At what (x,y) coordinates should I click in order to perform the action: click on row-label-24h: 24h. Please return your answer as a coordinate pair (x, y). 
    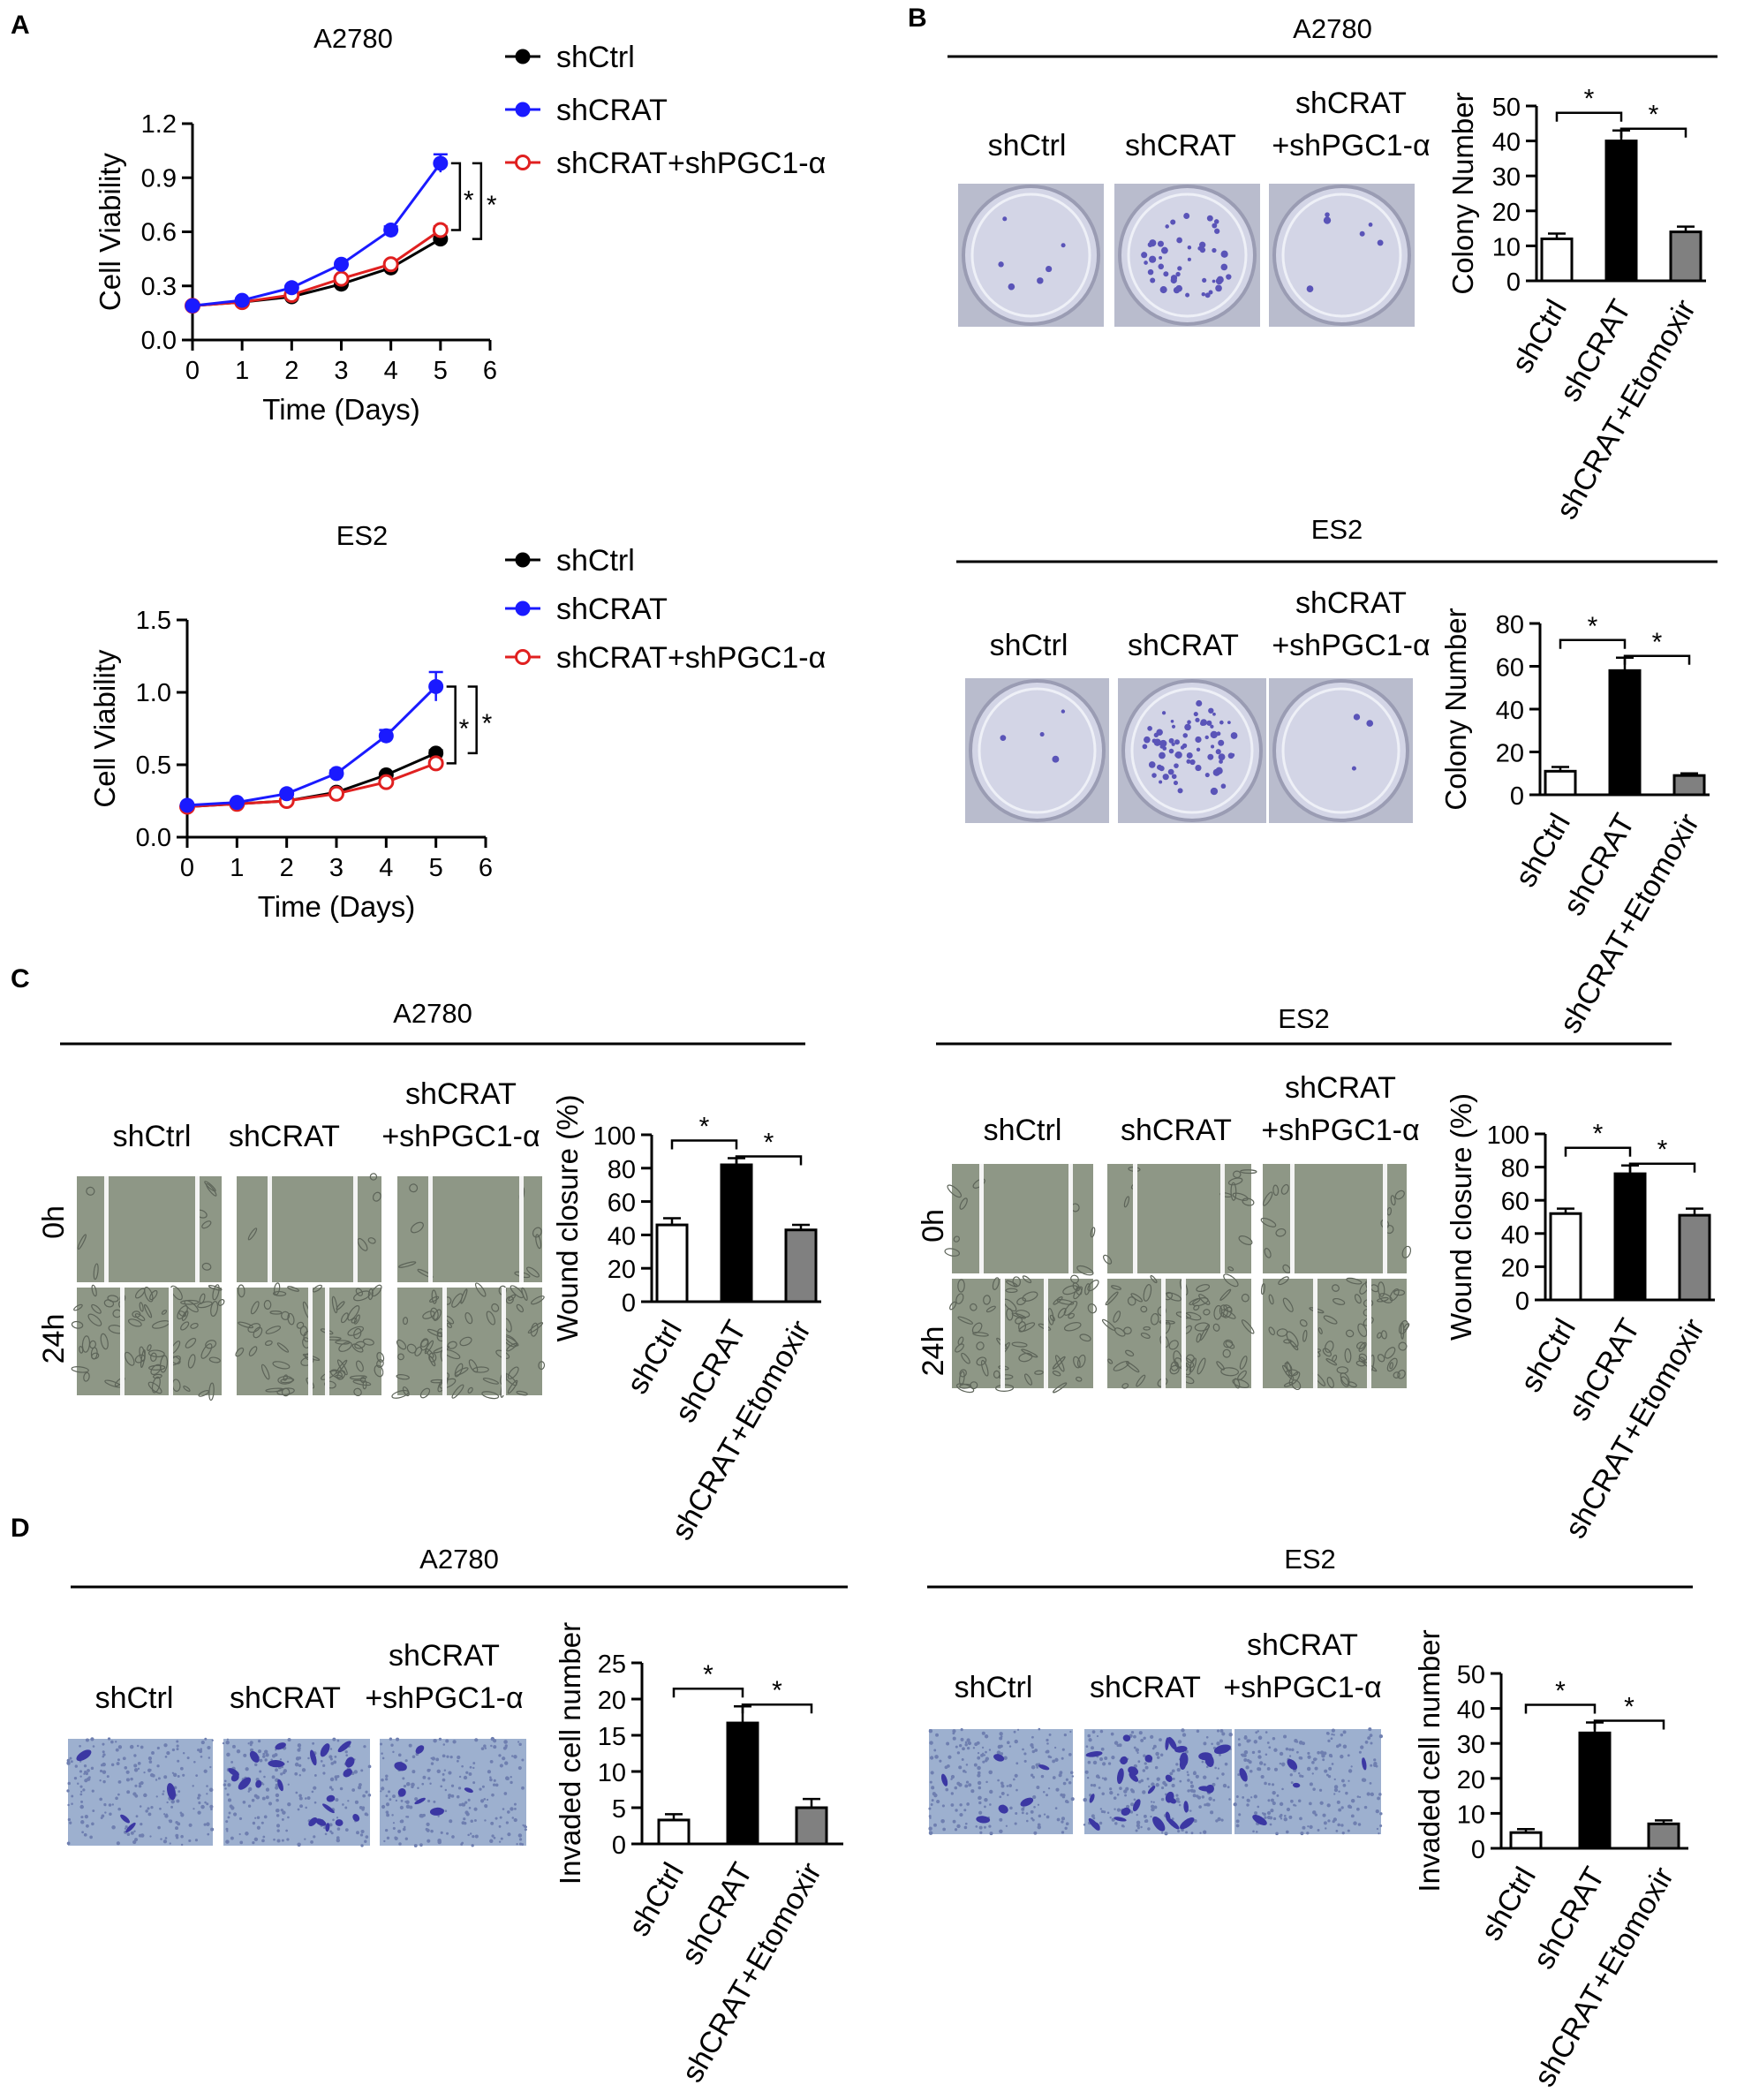
    Looking at the image, I should click on (934, 1352).